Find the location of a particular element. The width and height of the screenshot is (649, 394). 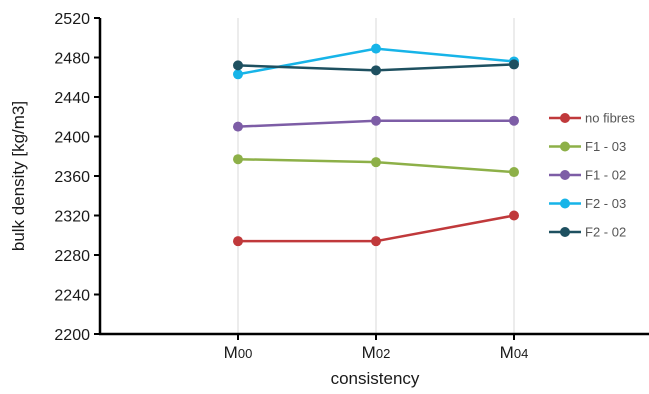

x-tick-label: M02 is located at coordinates (376, 352).